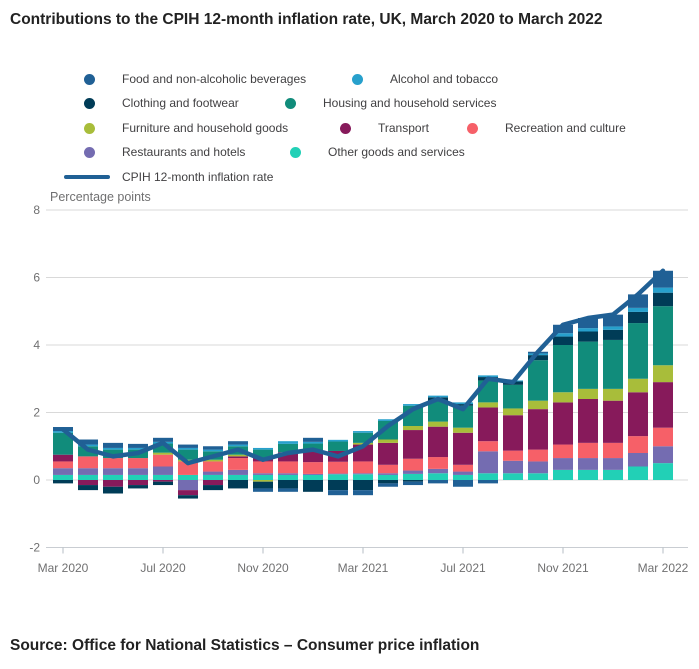 This screenshot has height=669, width=699. I want to click on legend-item-cpih: CPIH 12-month inflation rate, so click(168, 177).